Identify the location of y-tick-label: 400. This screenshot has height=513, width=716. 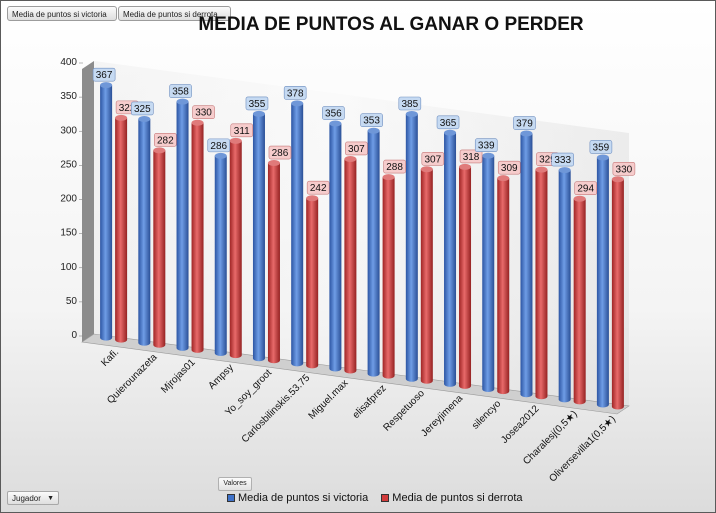
(68, 62).